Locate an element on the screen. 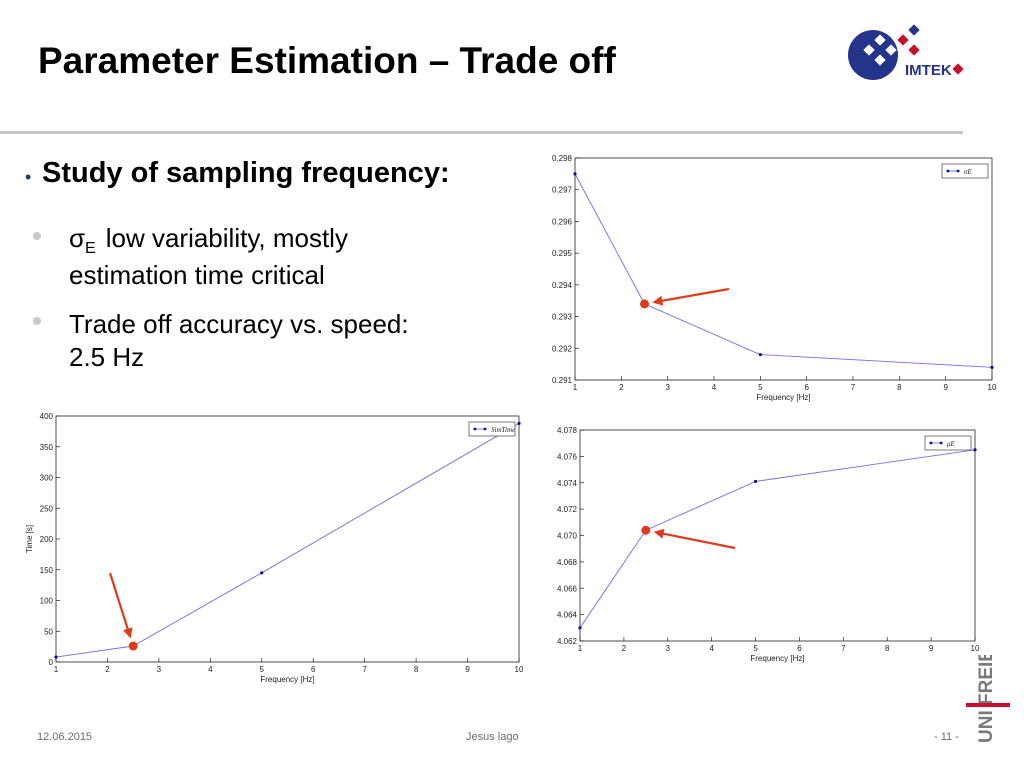  footer-date: 12.06.2015 is located at coordinates (65, 737).